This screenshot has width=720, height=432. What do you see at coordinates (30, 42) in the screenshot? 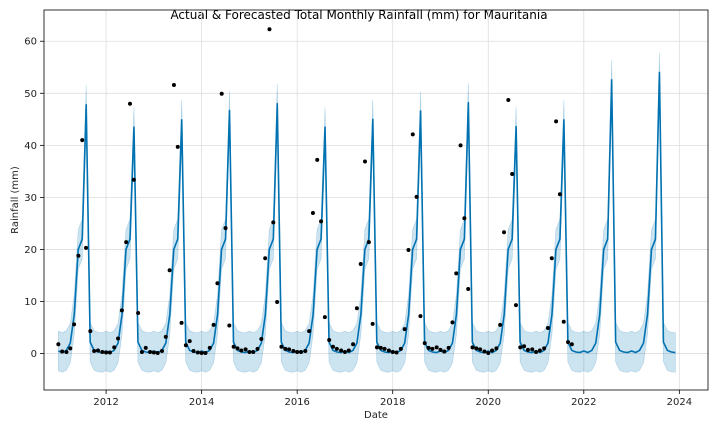
I see `y-tick-label: 60` at bounding box center [30, 42].